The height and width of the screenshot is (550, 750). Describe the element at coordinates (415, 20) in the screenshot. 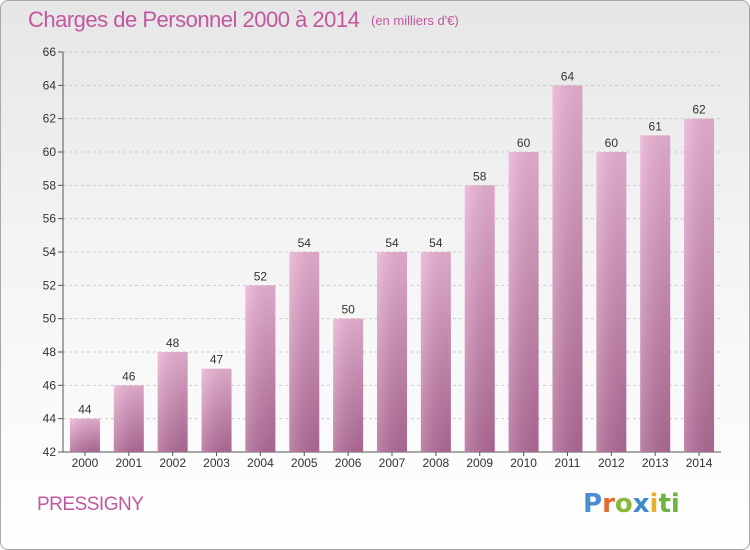

I see `chart-subtitle: (en milliers d'€)` at that location.